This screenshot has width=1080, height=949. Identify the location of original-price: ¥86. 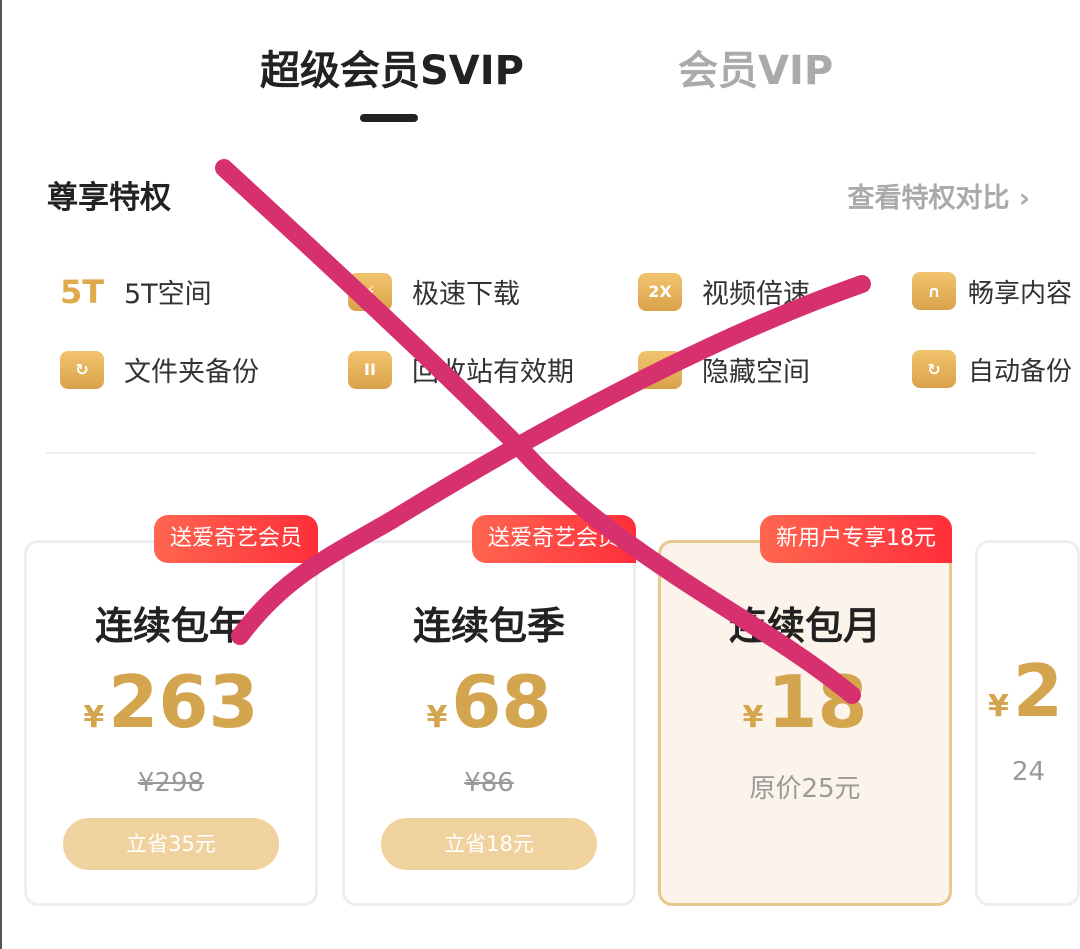
(489, 783).